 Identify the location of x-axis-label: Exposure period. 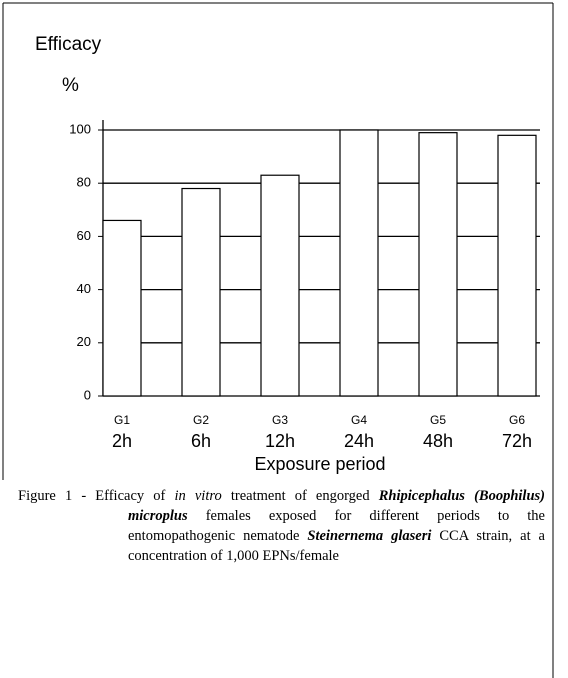
(319, 464).